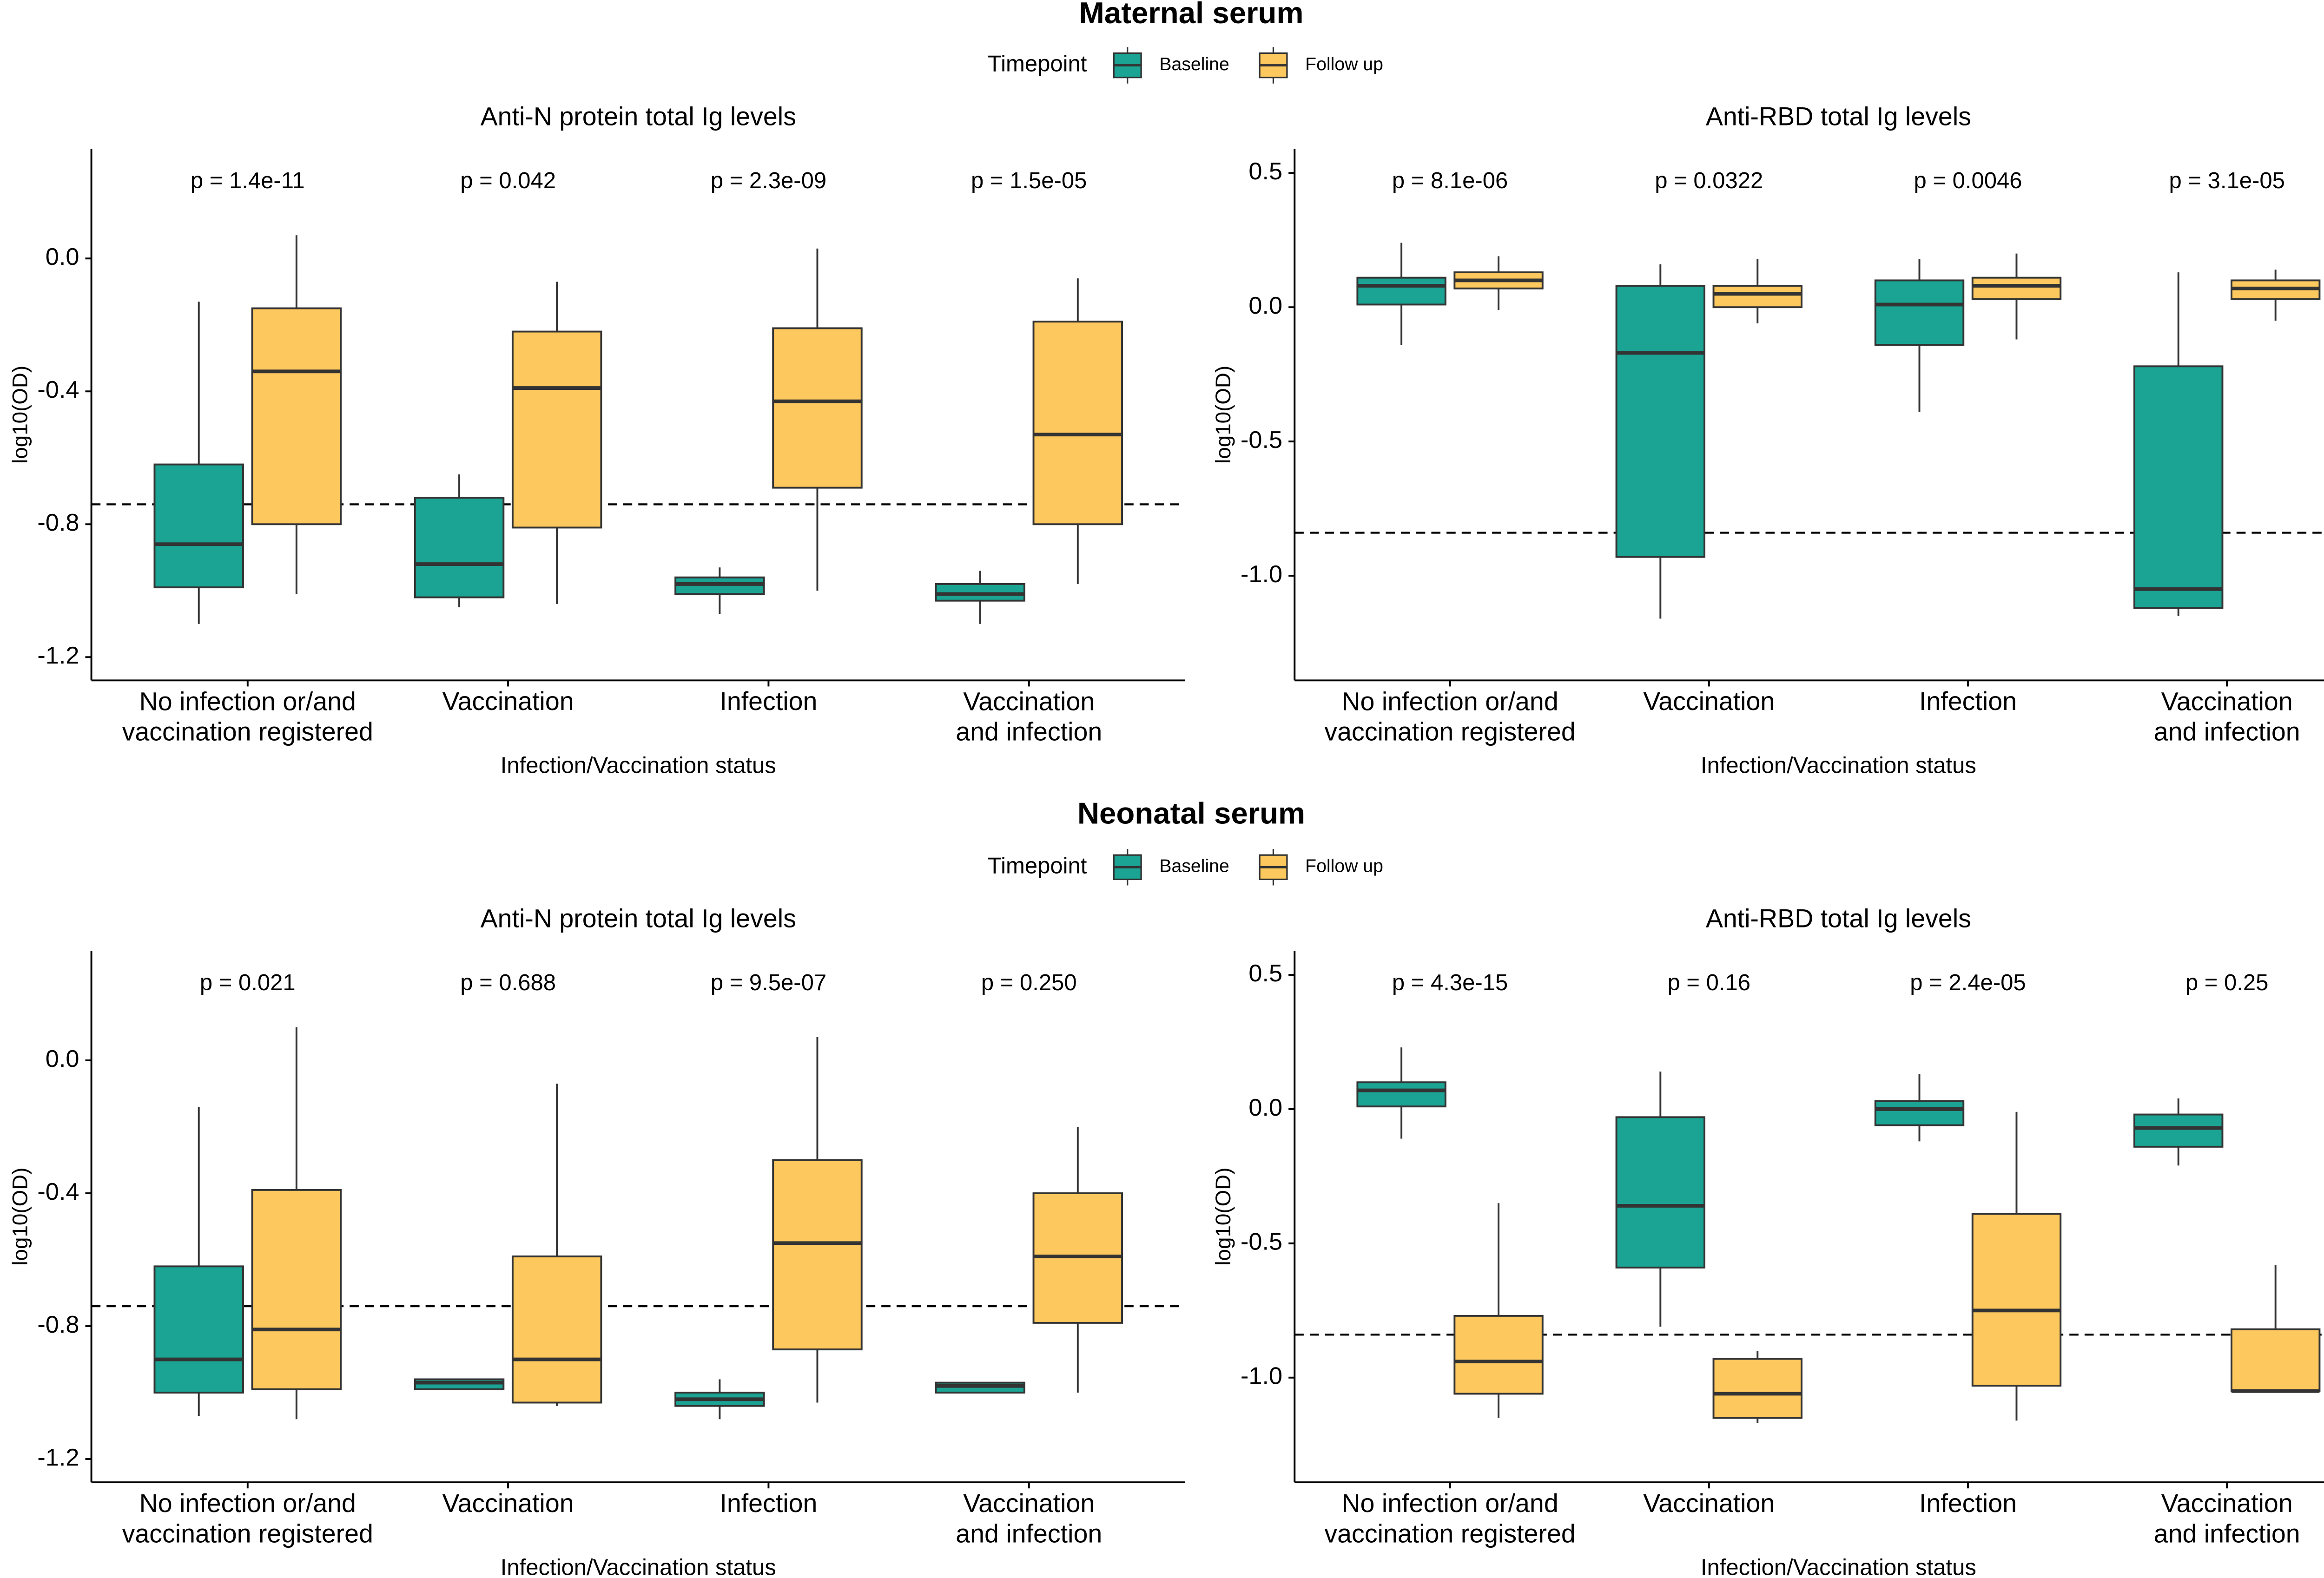 The image size is (2324, 1578). What do you see at coordinates (1191, 15) in the screenshot?
I see `section-title: Maternal serum` at bounding box center [1191, 15].